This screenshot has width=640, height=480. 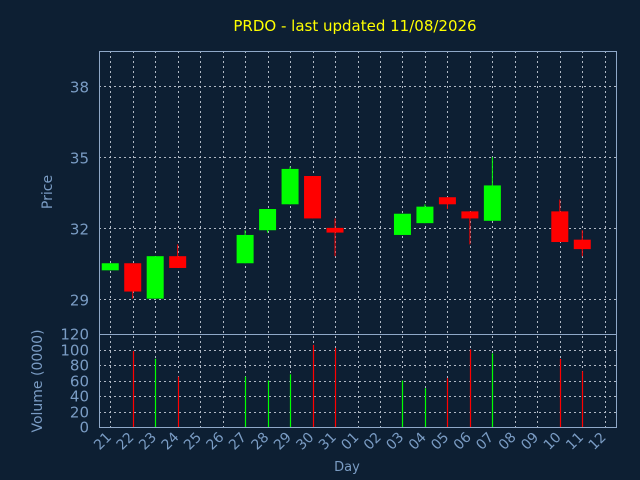 I want to click on volume-tick-label: 20, so click(x=79, y=413).